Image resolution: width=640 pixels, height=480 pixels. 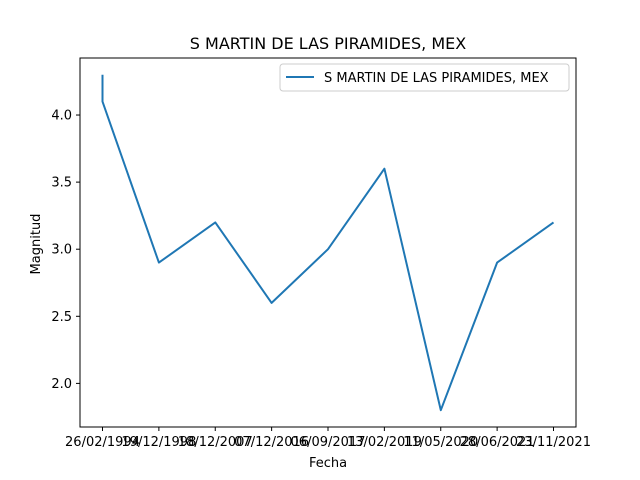 I want to click on x-tick-label: 19/12/1998, so click(x=158, y=442).